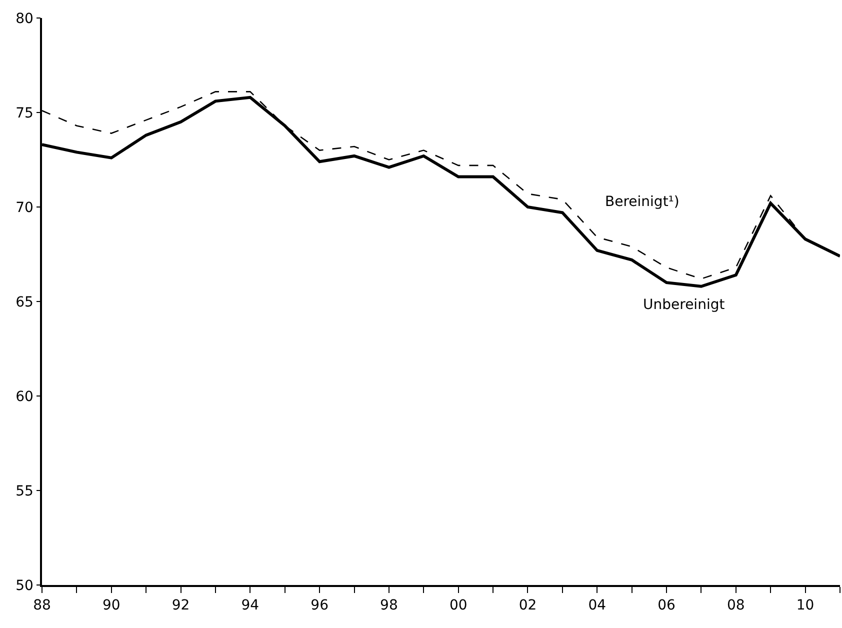 The width and height of the screenshot is (842, 628). Describe the element at coordinates (111, 606) in the screenshot. I see `x-tick-label: 90` at that location.